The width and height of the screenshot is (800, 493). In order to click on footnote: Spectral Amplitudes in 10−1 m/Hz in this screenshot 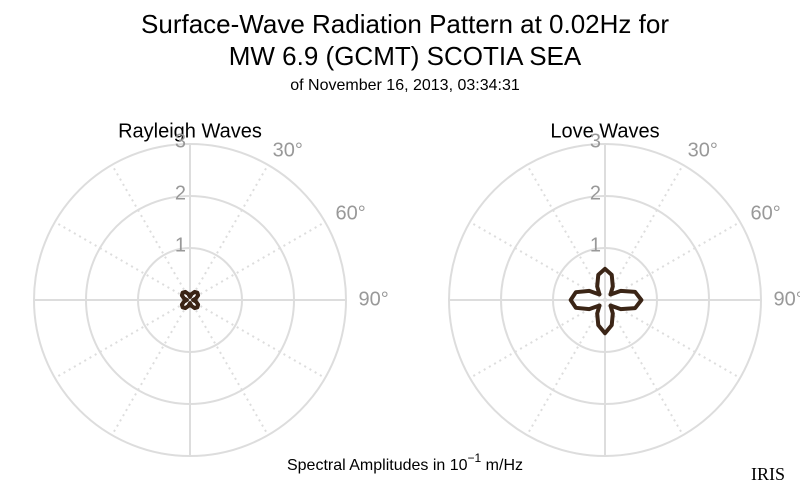, I will do `click(405, 462)`.